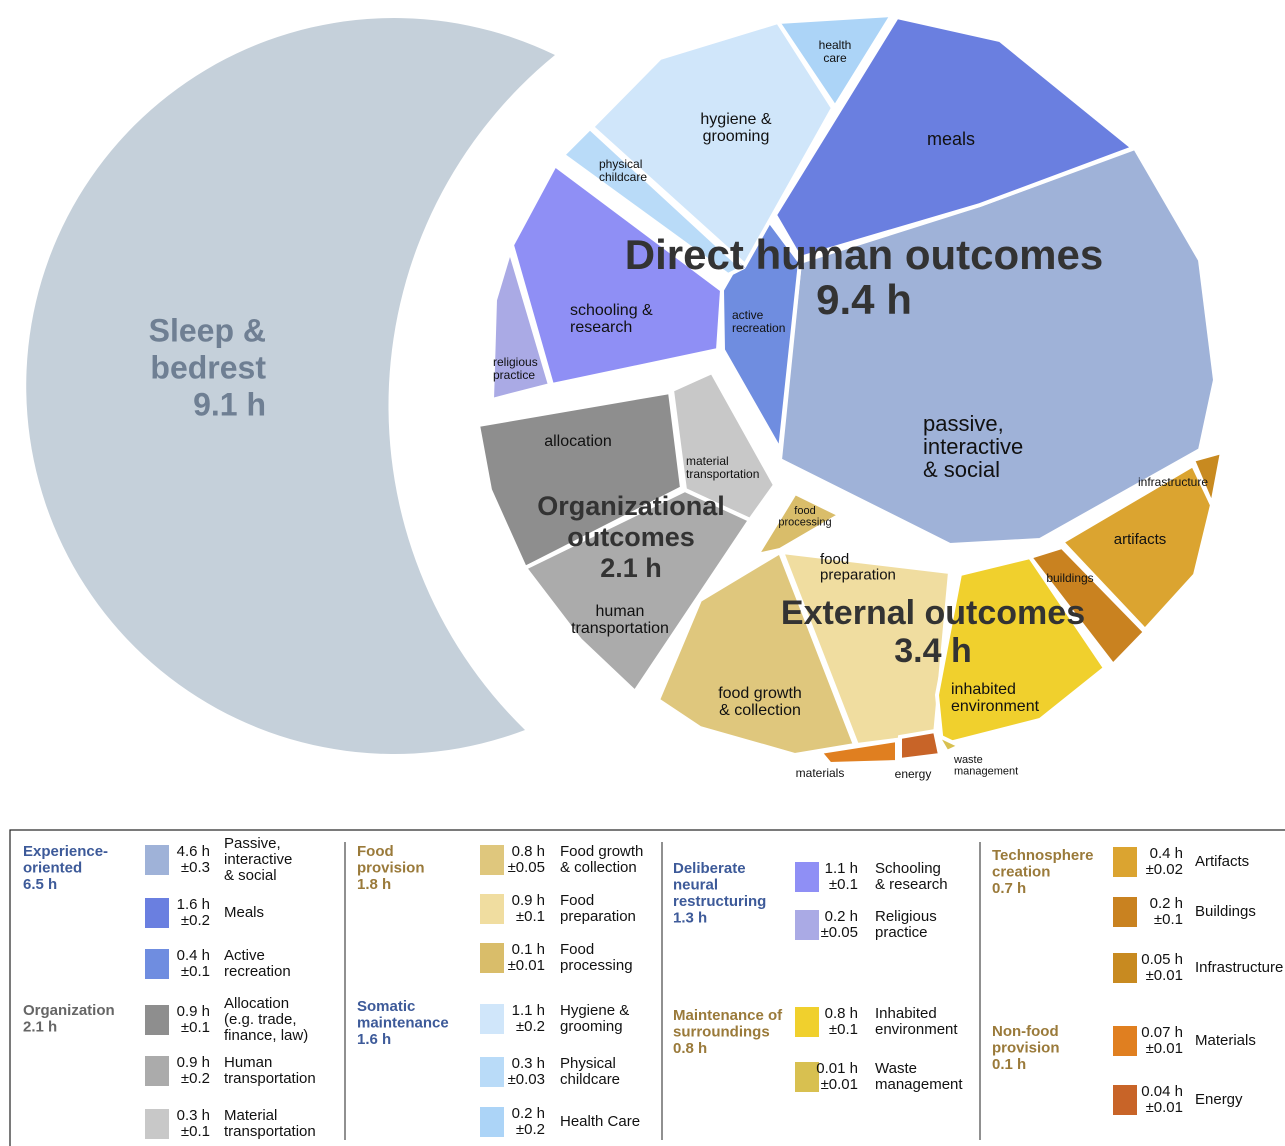 This screenshot has height=1146, width=1285. Describe the element at coordinates (193, 955) in the screenshot. I see `legend-value: 0.4 h` at that location.